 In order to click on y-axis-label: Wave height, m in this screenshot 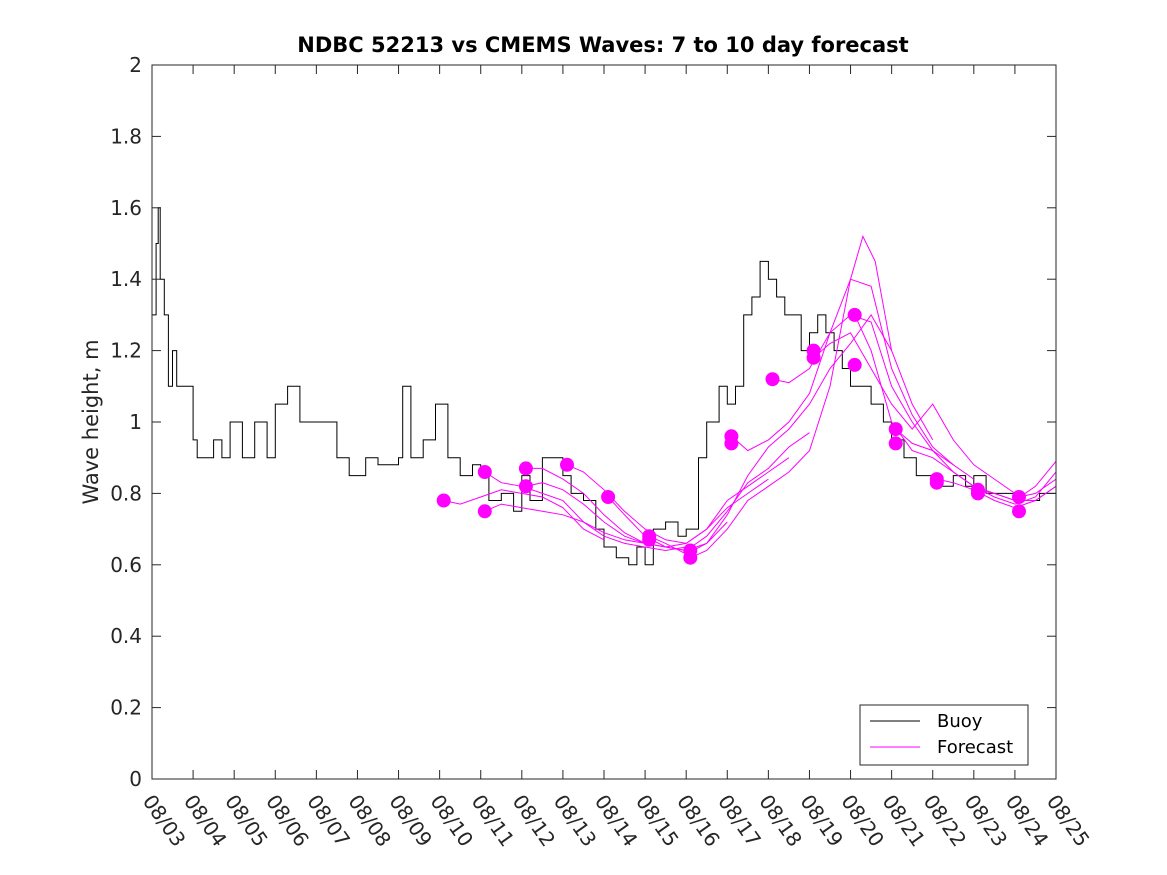, I will do `click(91, 421)`.